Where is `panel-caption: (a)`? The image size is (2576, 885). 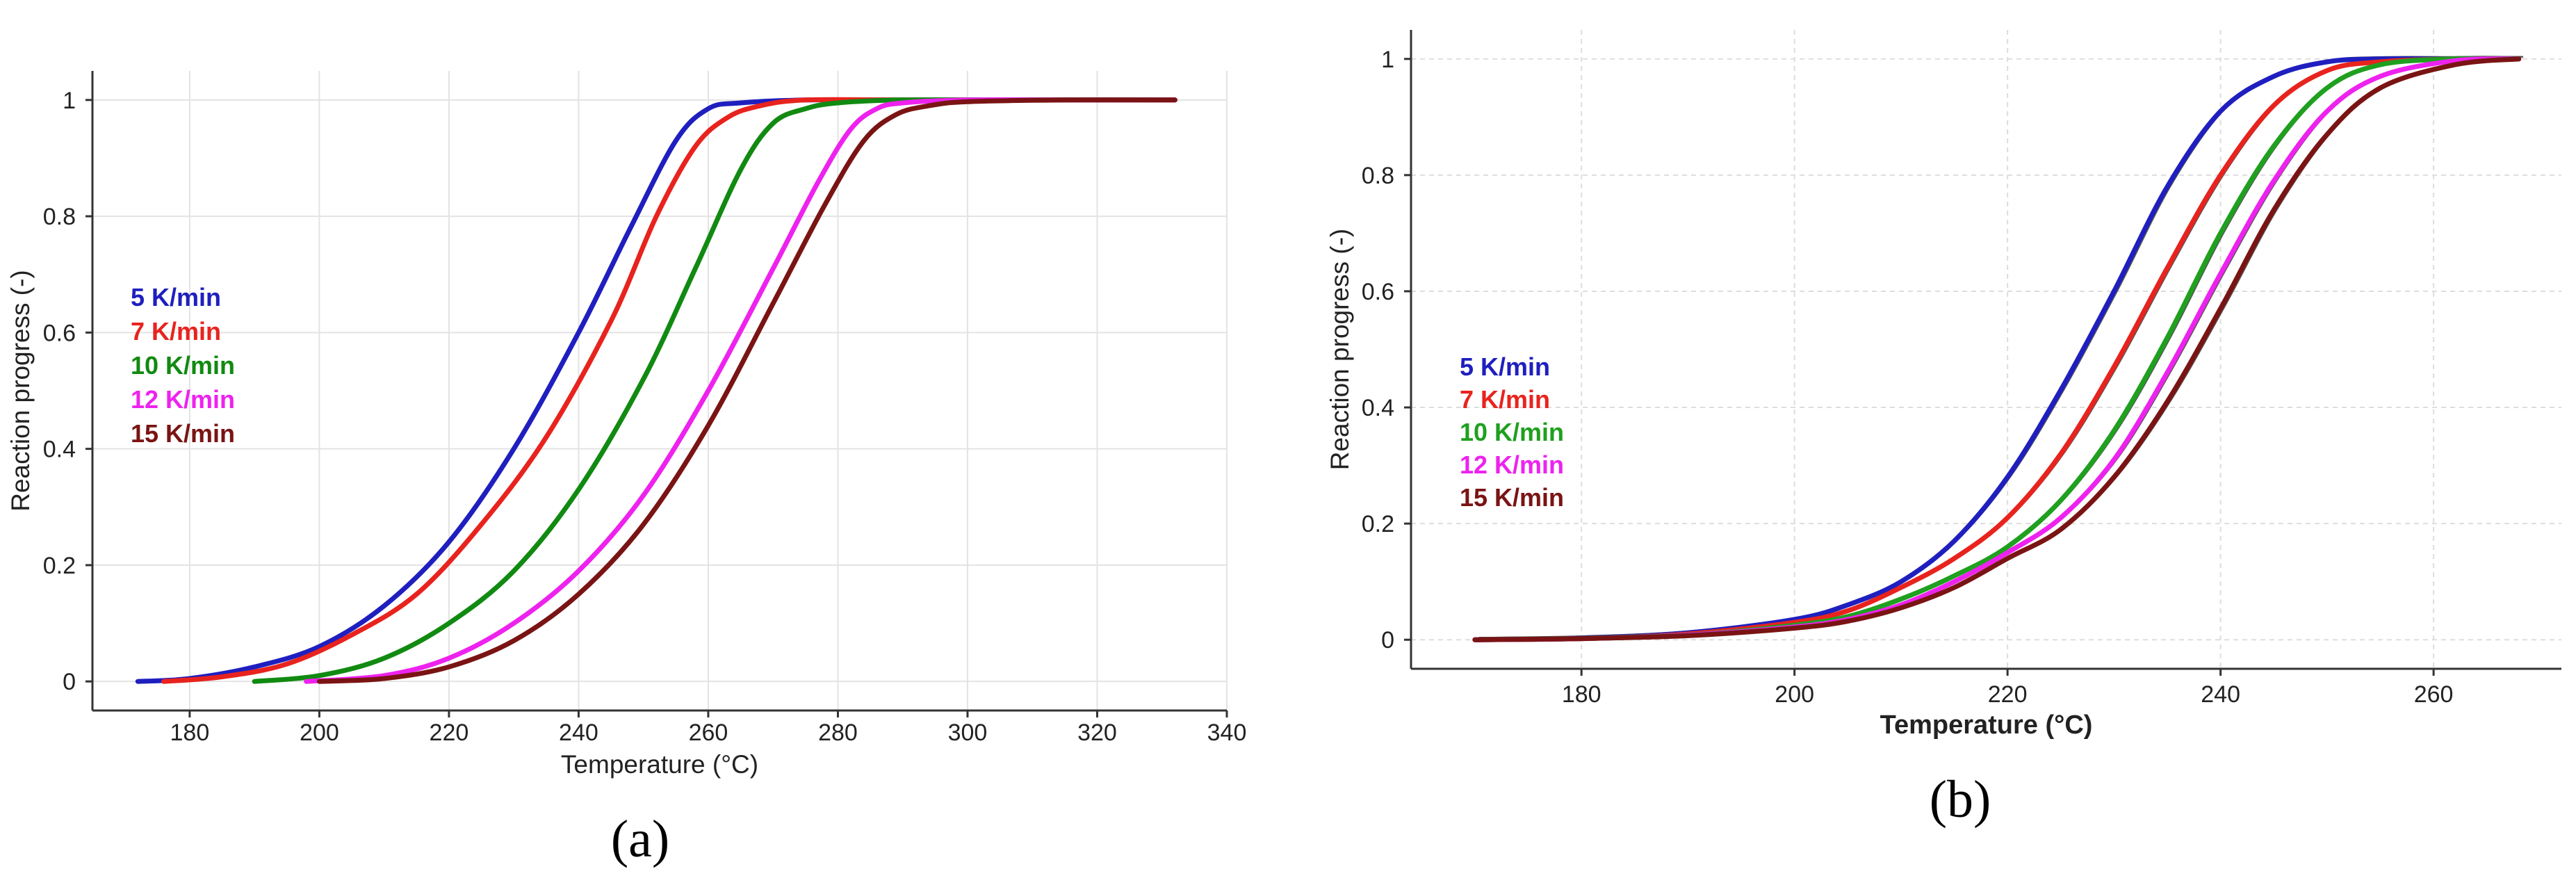 panel-caption: (a) is located at coordinates (640, 839).